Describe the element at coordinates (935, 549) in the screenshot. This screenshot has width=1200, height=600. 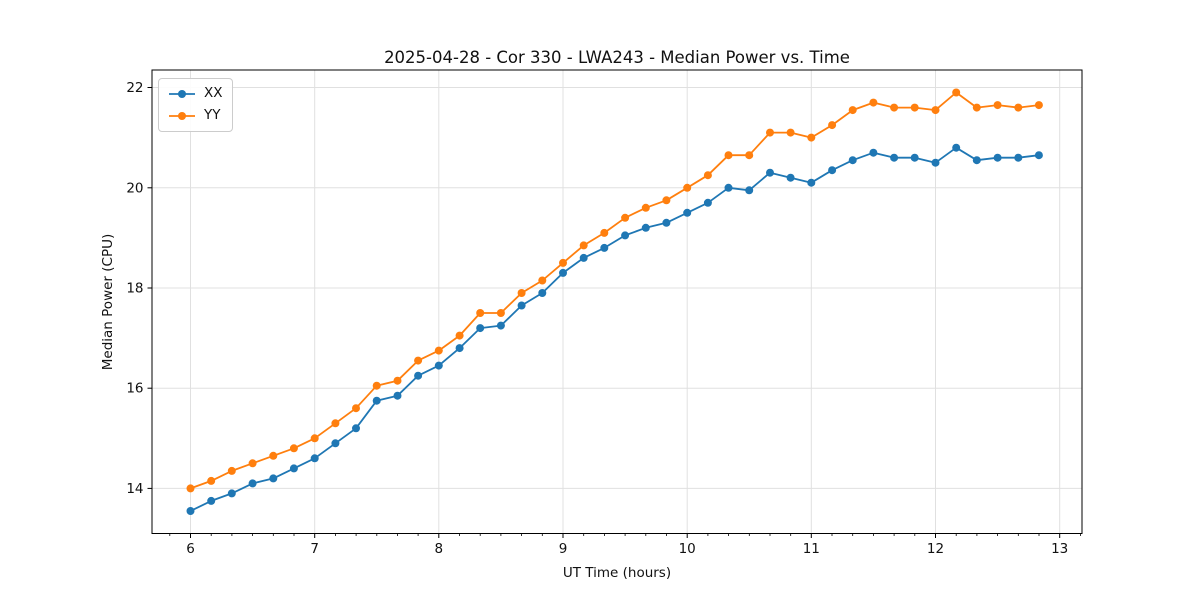
I see `x-tick-label: 12` at that location.